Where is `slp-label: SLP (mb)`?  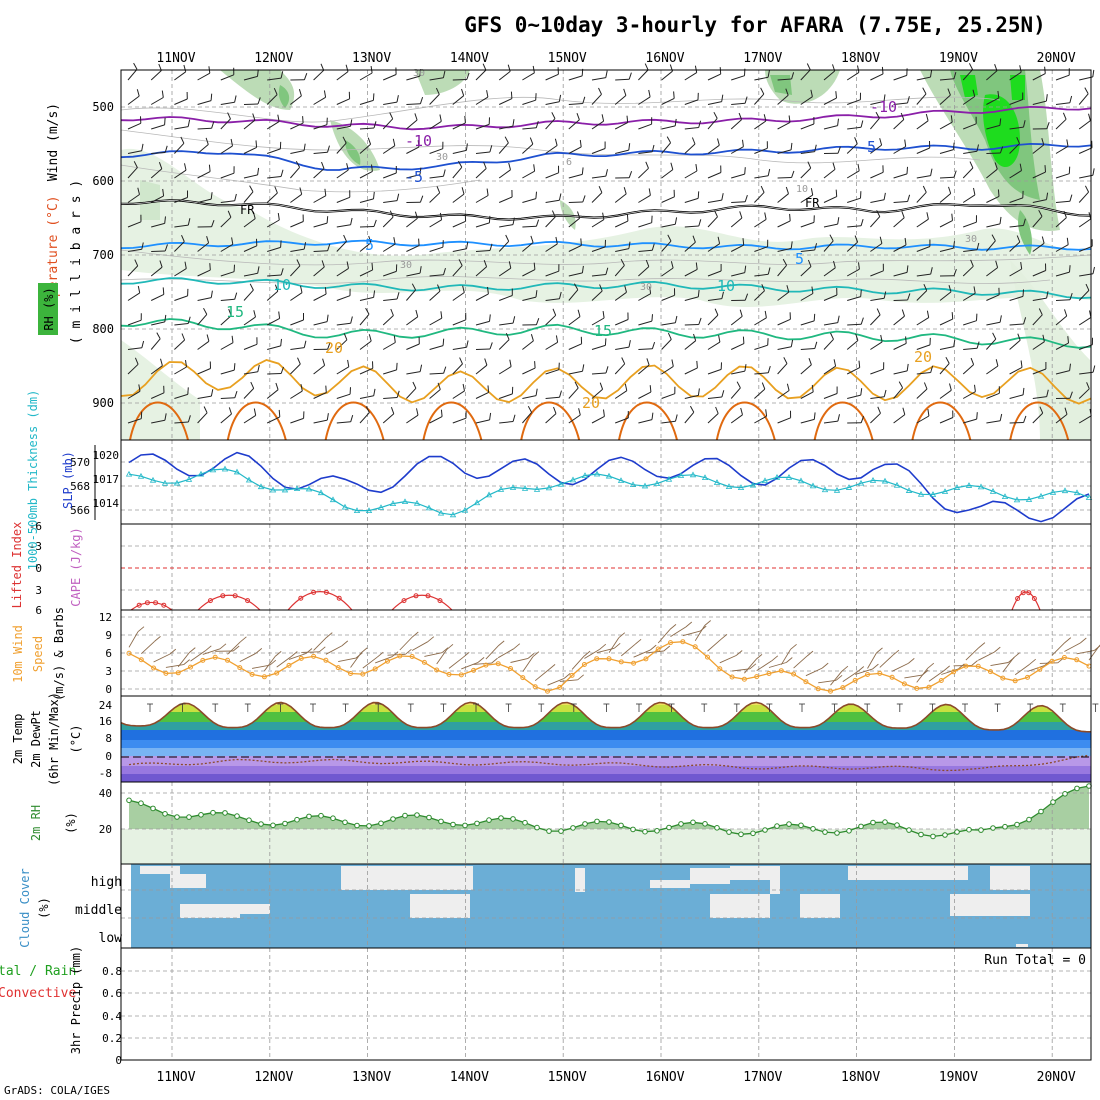 slp-label: SLP (mb) is located at coordinates (68, 480).